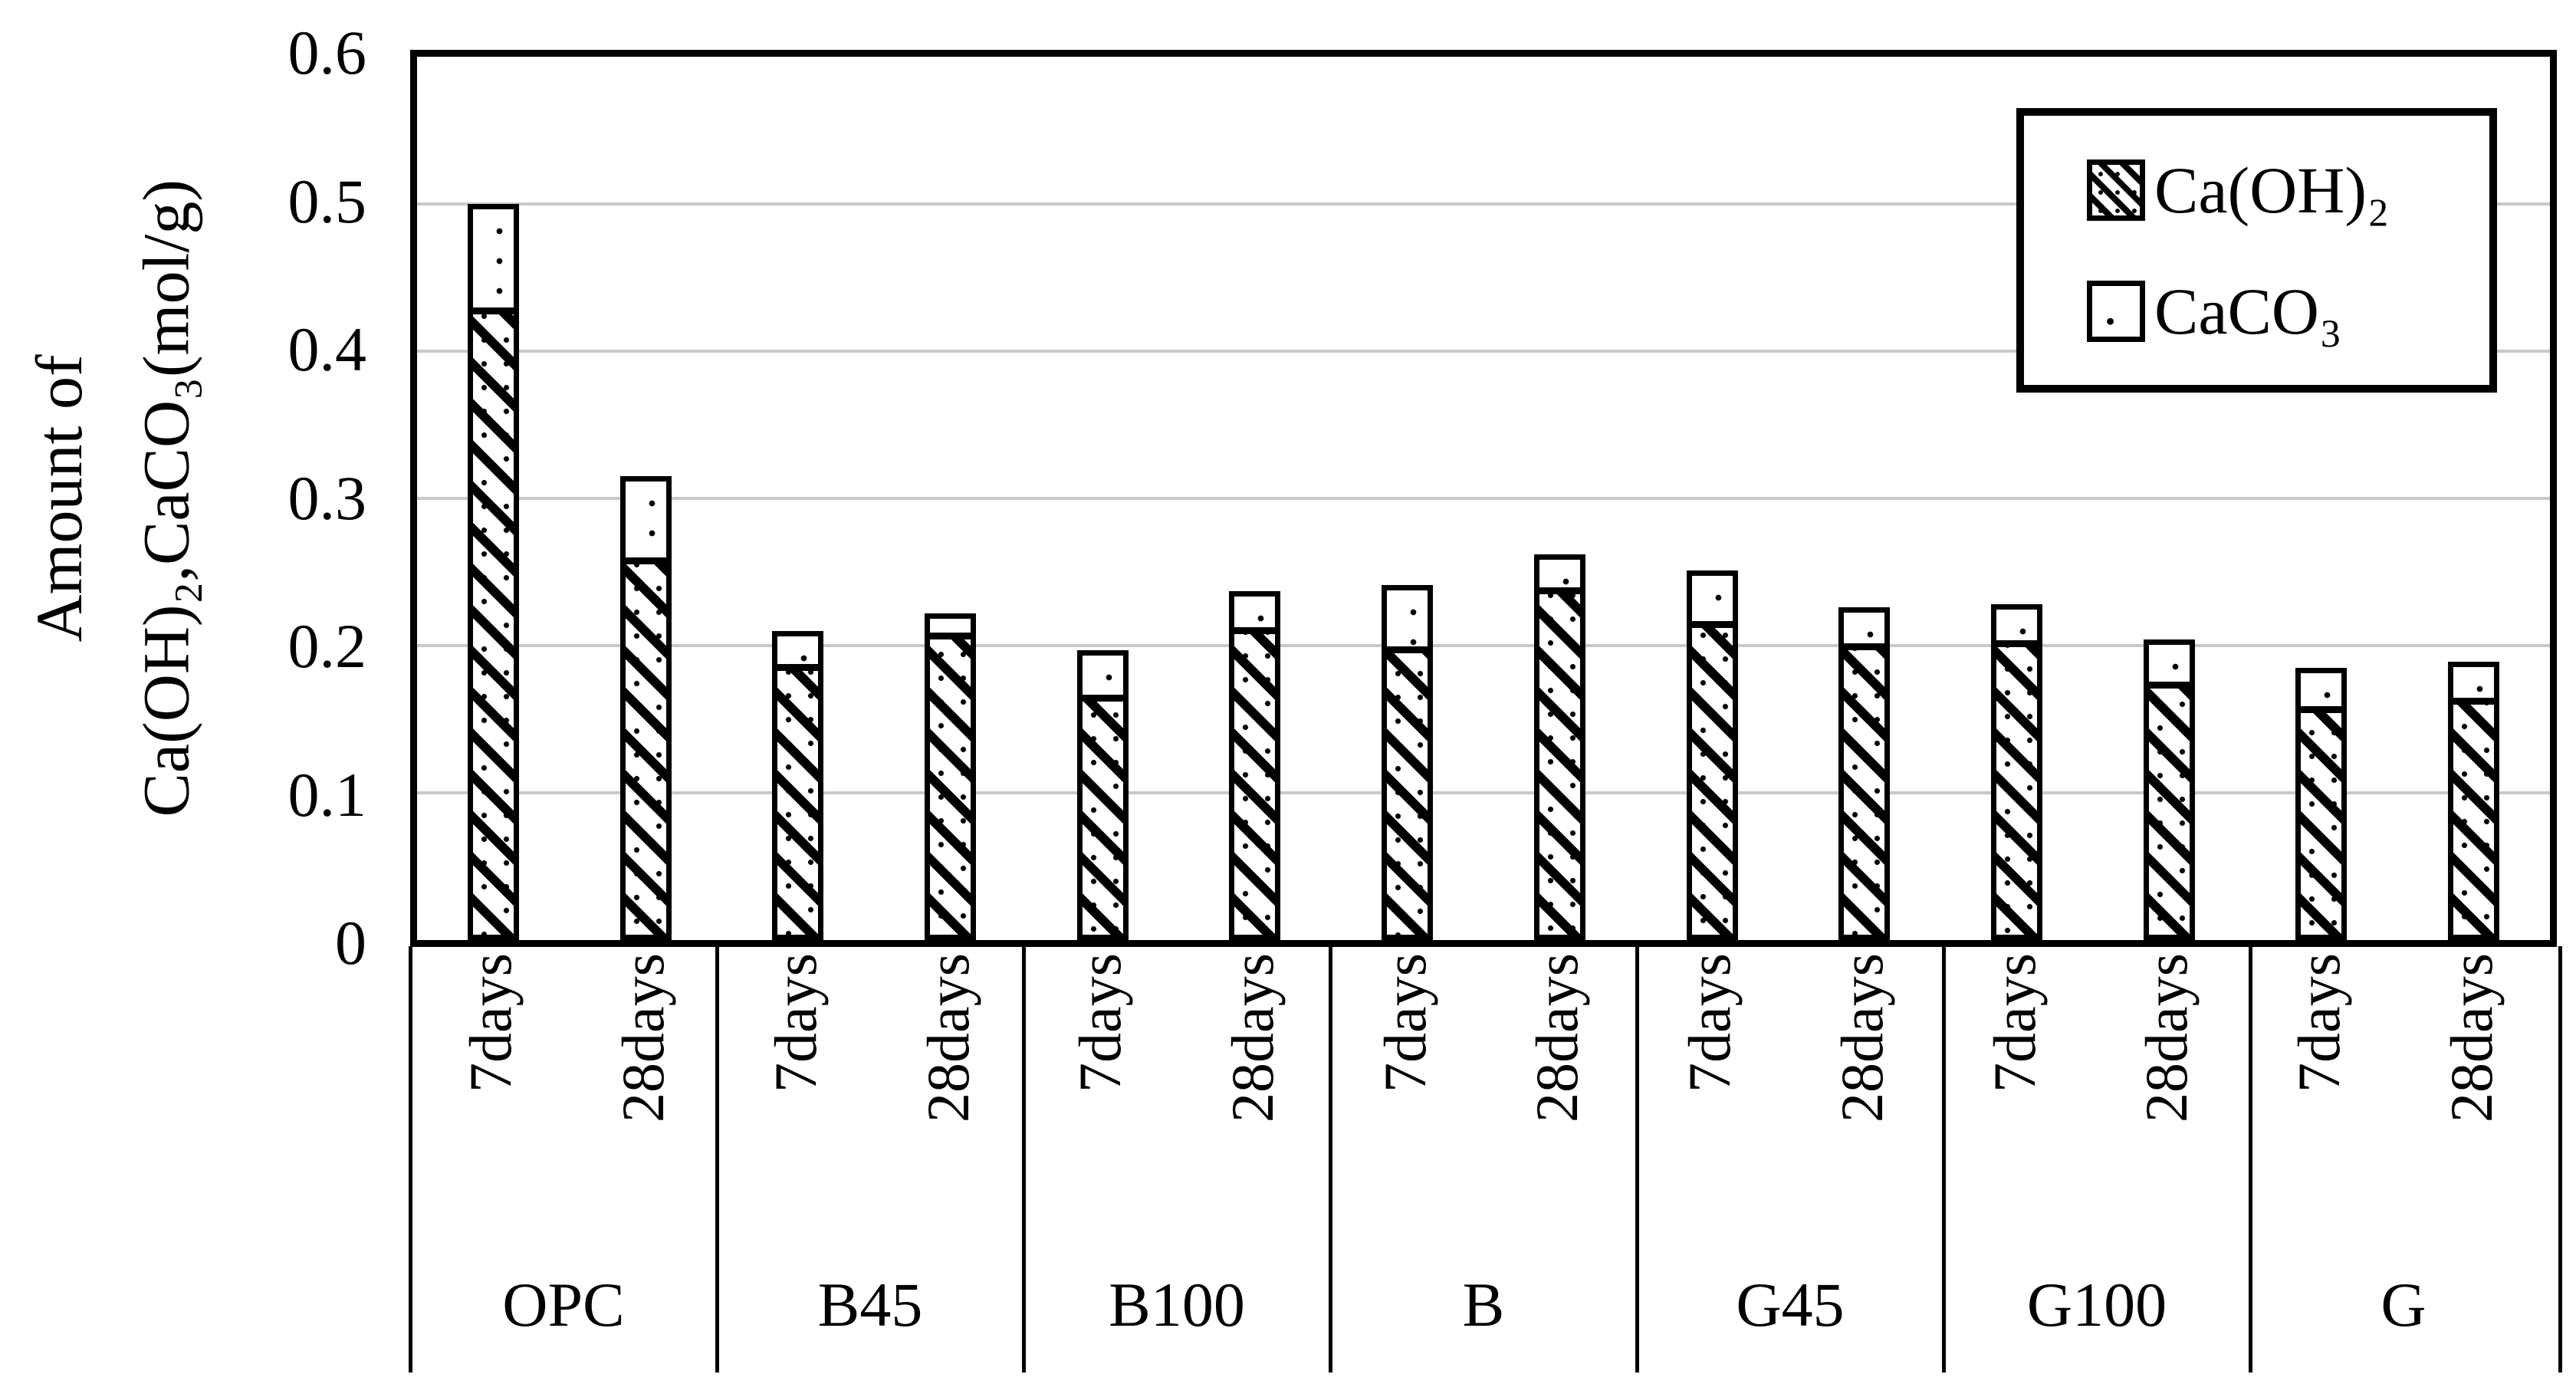  I want to click on gridline-0.4, so click(1483, 351).